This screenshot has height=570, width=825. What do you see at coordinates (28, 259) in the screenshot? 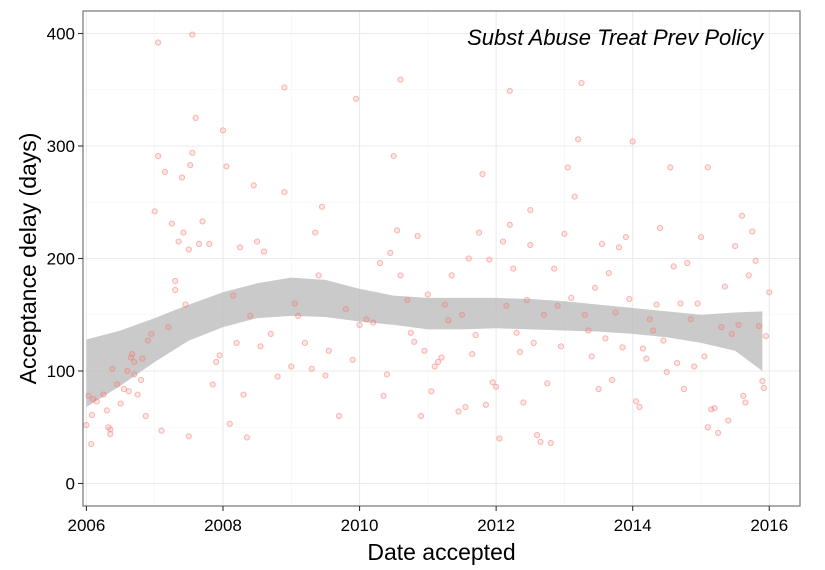
I see `y-axis-title: Acceptance delay (days)` at bounding box center [28, 259].